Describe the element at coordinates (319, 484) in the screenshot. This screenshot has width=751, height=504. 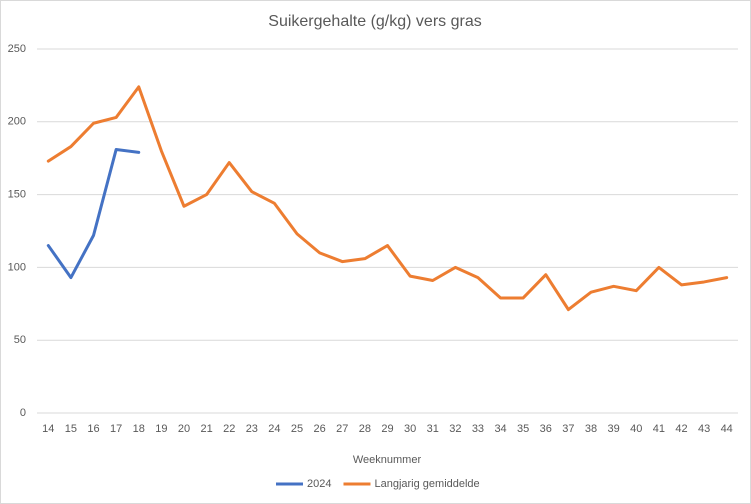
I see `legend-label: 2024` at that location.